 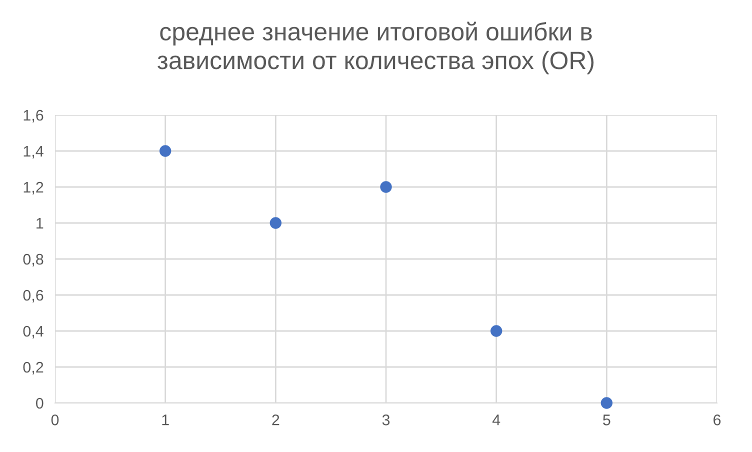 What do you see at coordinates (34, 116) in the screenshot?
I see `y-tick-label: 1,6` at bounding box center [34, 116].